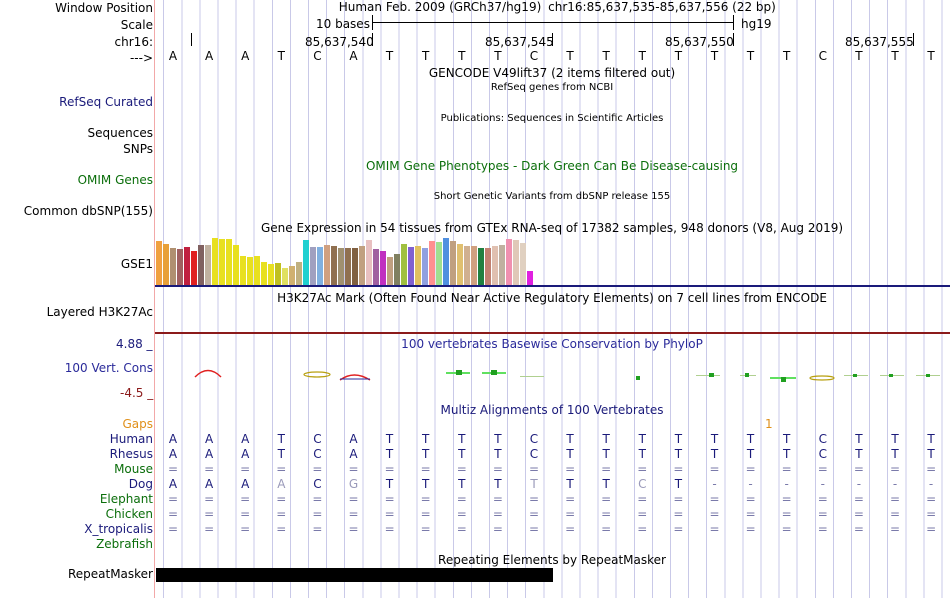 The width and height of the screenshot is (950, 598). Describe the element at coordinates (131, 454) in the screenshot. I see `species-label: Rhesus` at that location.